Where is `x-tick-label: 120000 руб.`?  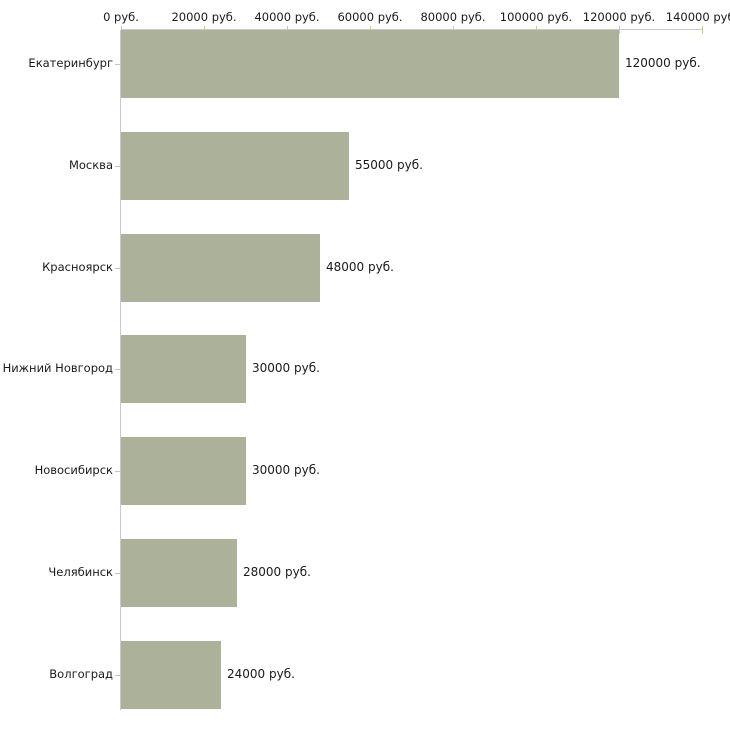
x-tick-label: 120000 руб. is located at coordinates (619, 17).